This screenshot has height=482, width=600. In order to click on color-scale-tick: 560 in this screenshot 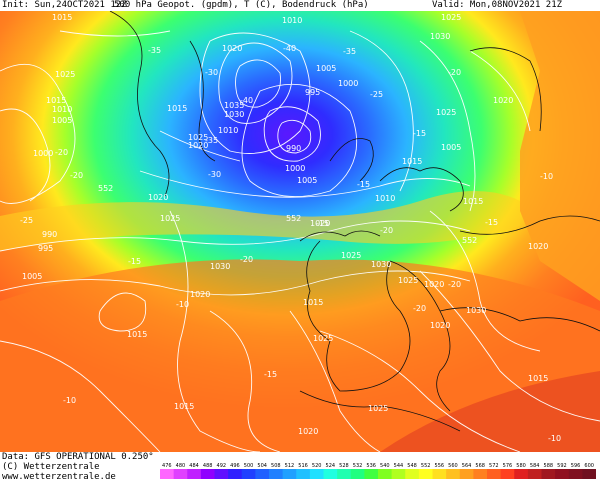, I will do `click(453, 466)`.